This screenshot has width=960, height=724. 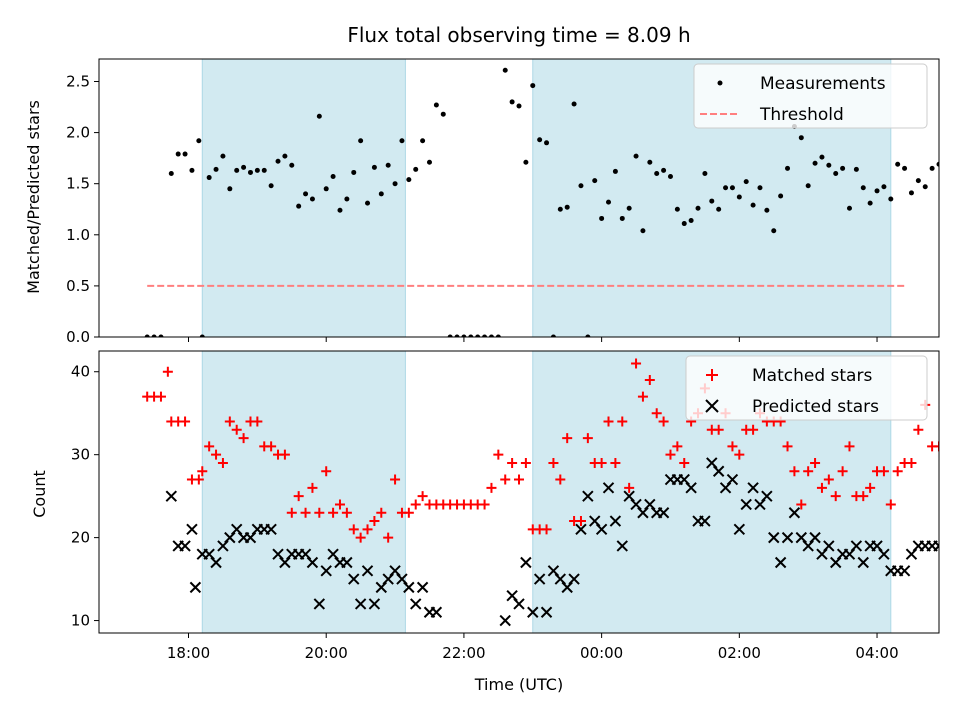 What do you see at coordinates (303, 198) in the screenshot?
I see `observing-window` at bounding box center [303, 198].